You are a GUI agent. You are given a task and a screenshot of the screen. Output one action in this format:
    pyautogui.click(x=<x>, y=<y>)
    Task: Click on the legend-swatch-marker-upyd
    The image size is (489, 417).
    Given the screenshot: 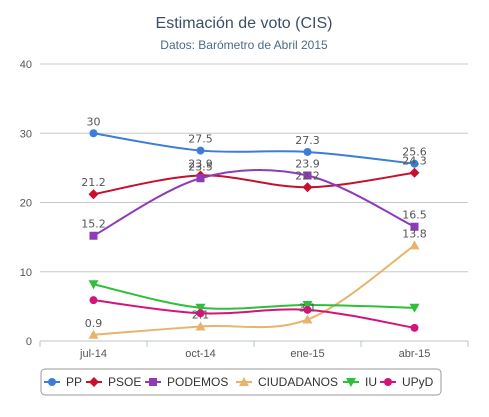 What is the action you would take?
    pyautogui.click(x=388, y=382)
    